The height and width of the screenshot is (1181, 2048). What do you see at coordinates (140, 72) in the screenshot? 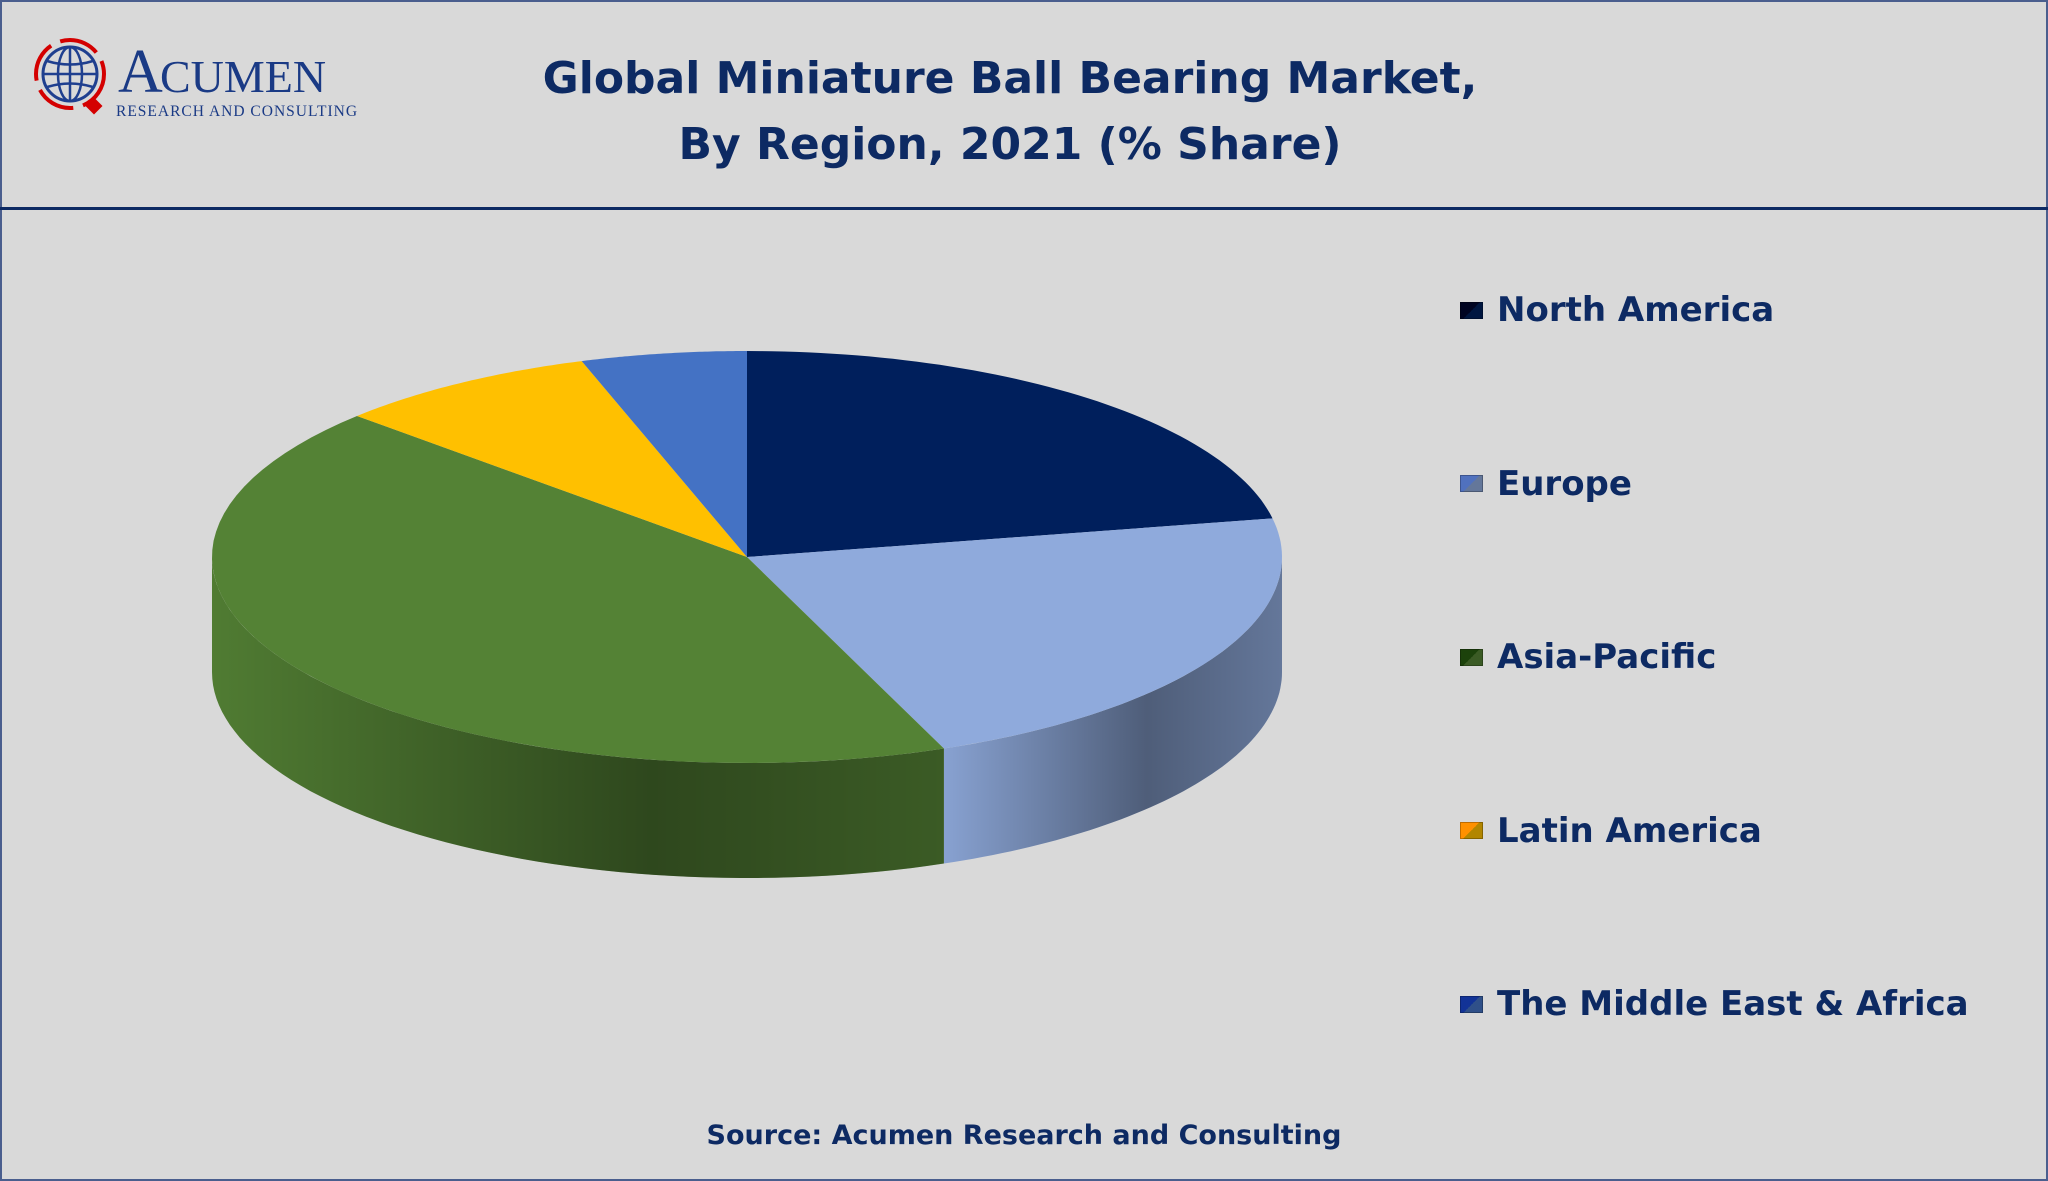
I see `svg-text: A` at bounding box center [140, 72].